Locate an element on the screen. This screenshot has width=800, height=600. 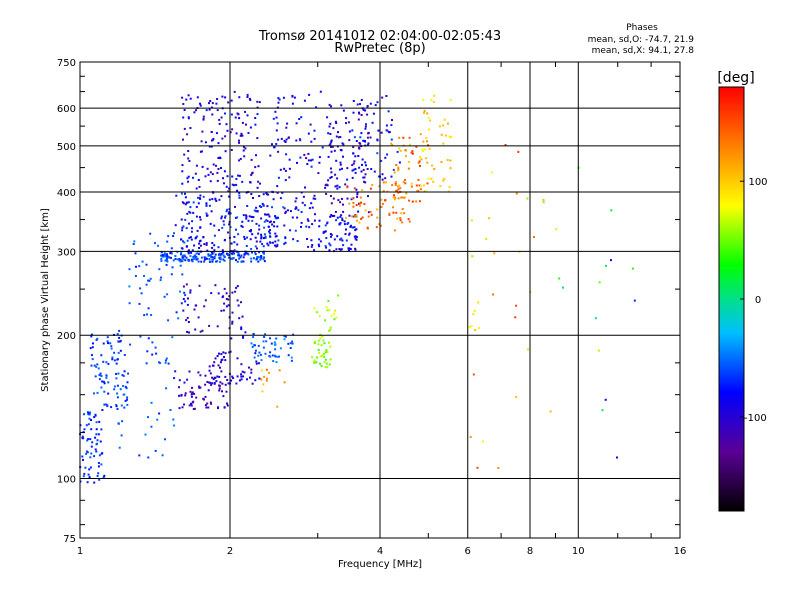
colorbar-tick-label: 0 is located at coordinates (758, 300).